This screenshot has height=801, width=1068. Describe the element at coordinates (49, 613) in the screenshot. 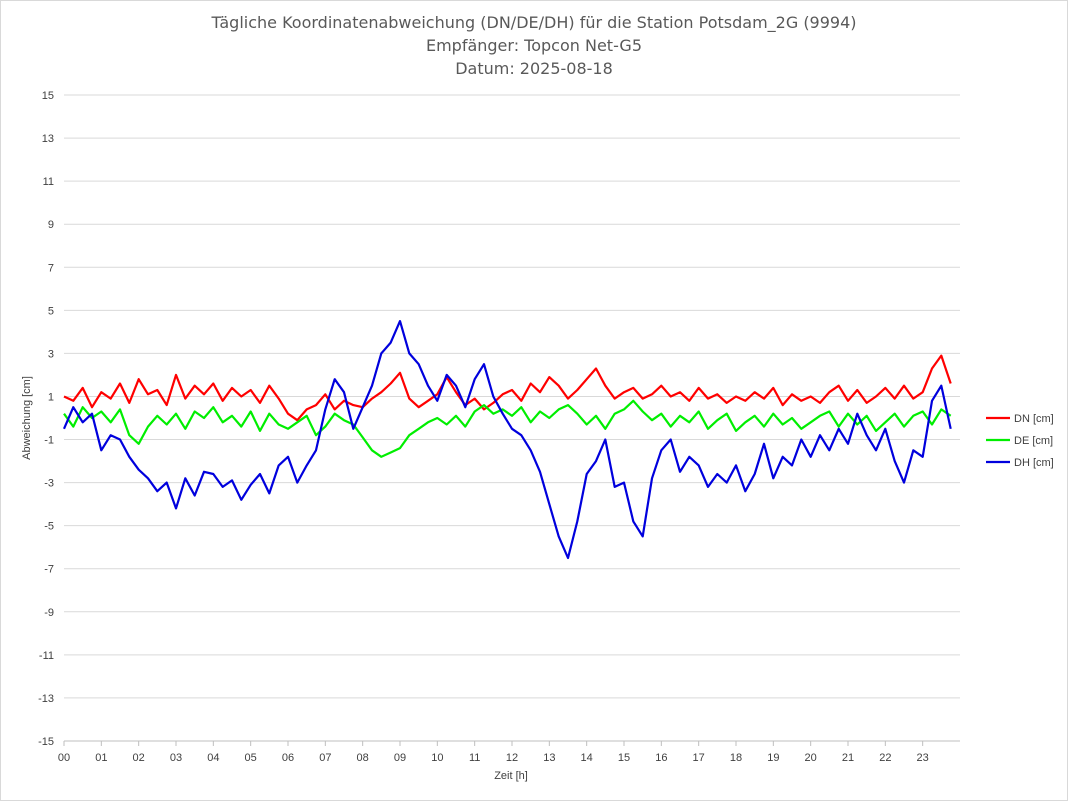

I see `y-tick-label: -9` at that location.